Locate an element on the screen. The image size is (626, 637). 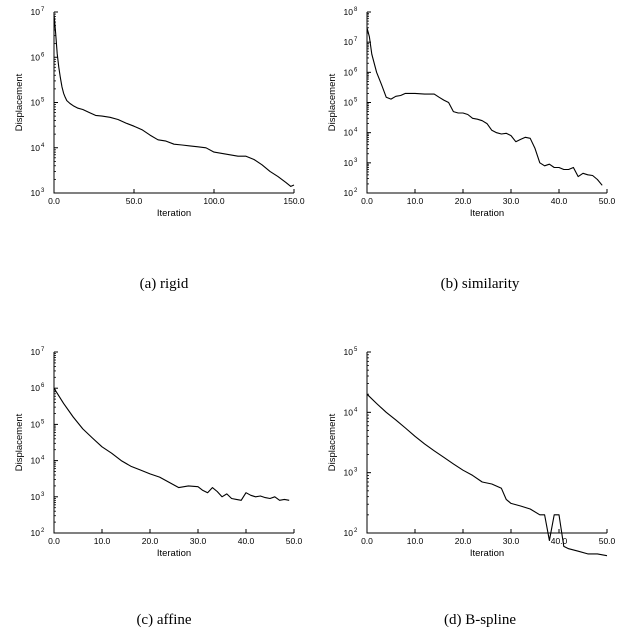
caption-bspline: (d) B-spline is located at coordinates (480, 620).